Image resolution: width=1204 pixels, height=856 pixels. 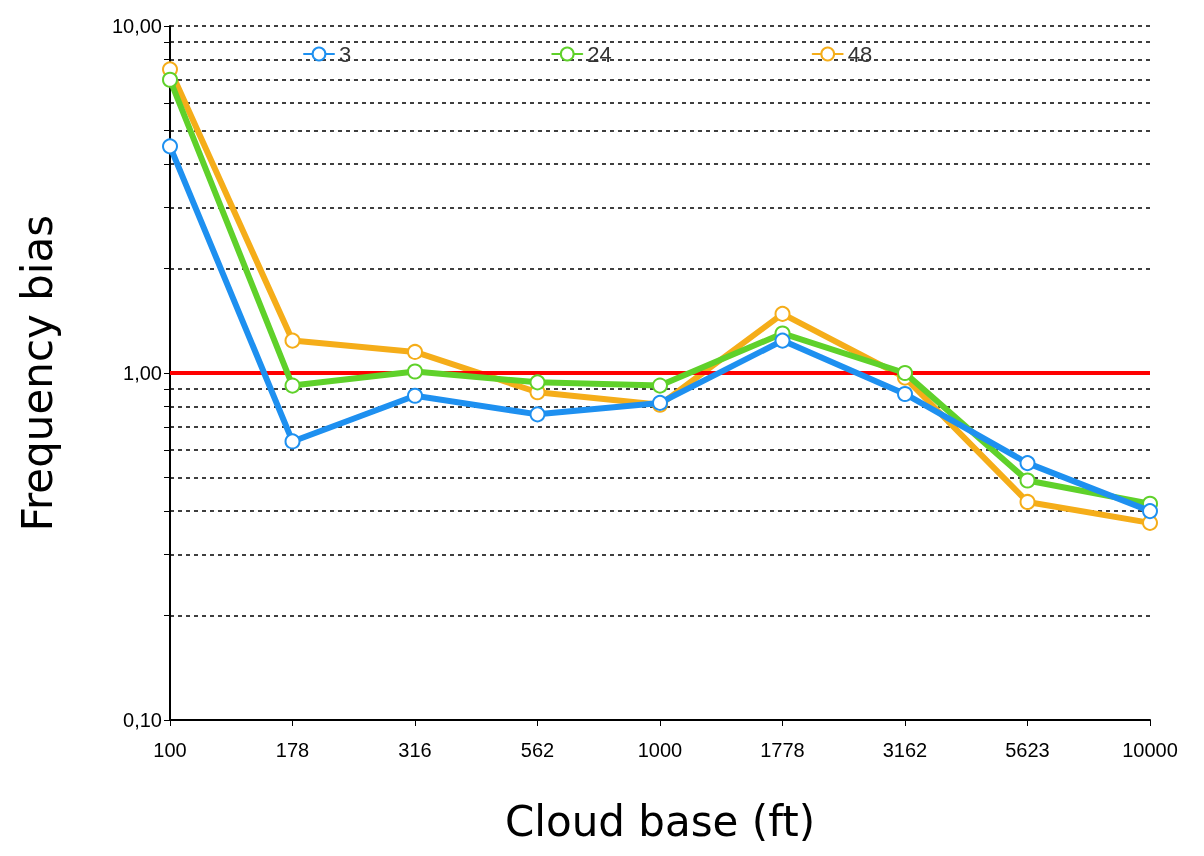 I want to click on x-tick-label: 3162, so click(x=905, y=750).